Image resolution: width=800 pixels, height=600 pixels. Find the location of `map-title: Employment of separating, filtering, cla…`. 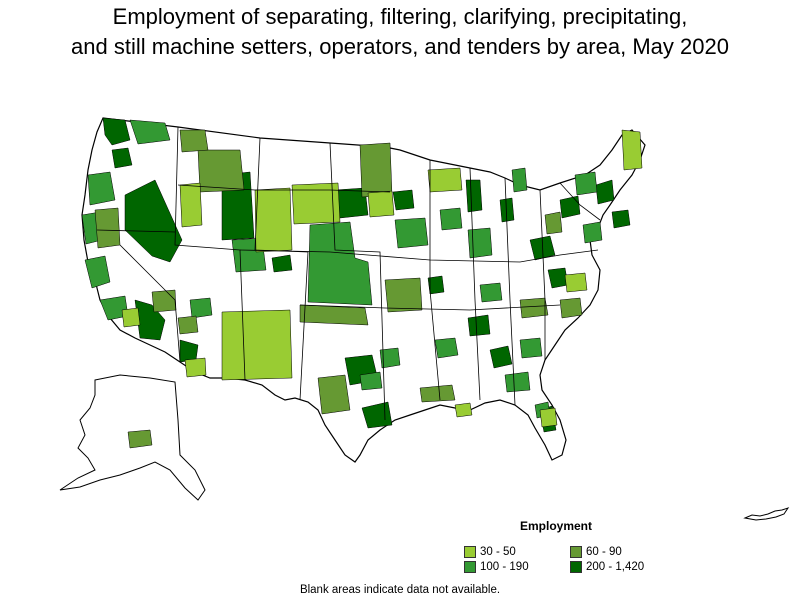

map-title: Employment of separating, filtering, cla… is located at coordinates (400, 32).